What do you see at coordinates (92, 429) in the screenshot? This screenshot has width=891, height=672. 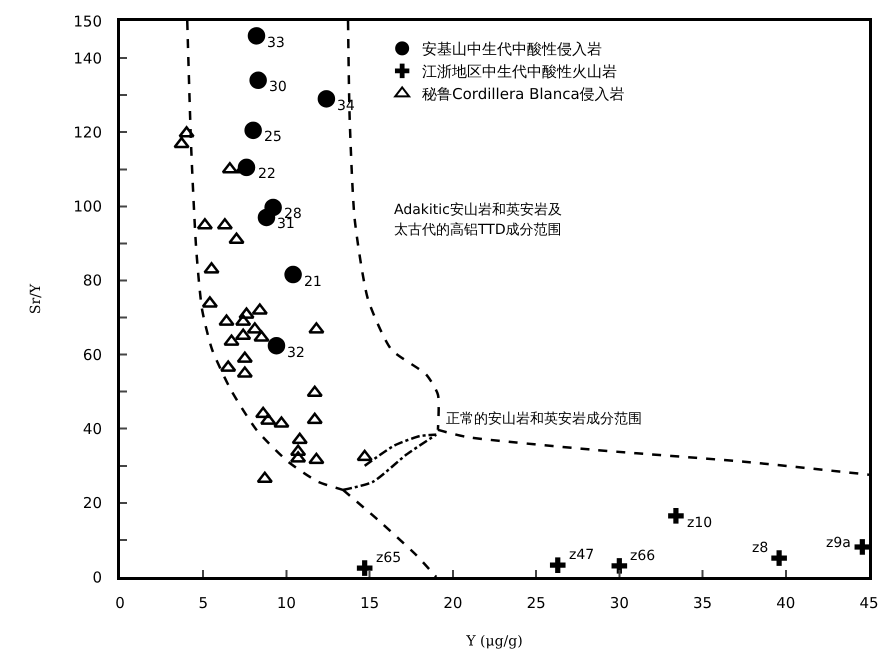 I see `y-tick-label: 40` at bounding box center [92, 429].